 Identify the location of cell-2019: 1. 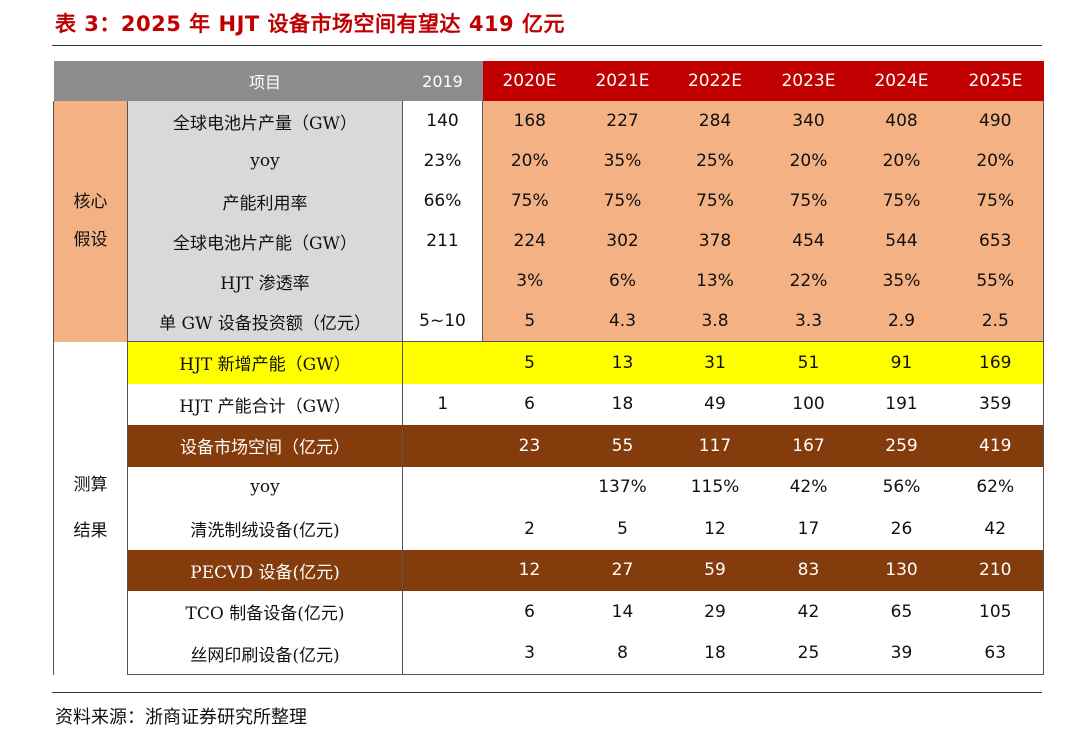
(442, 404).